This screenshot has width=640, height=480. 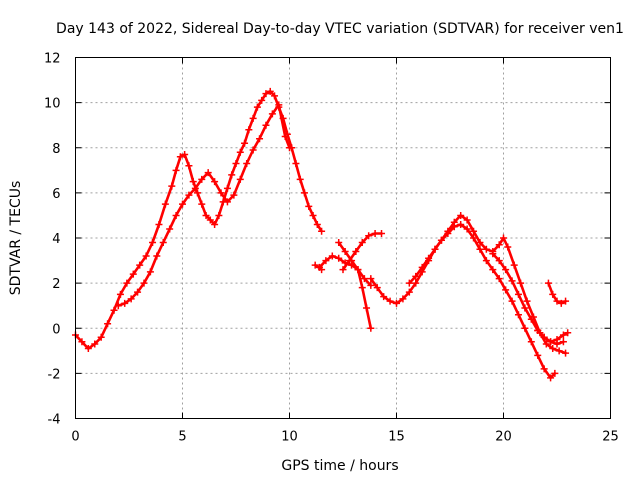 I want to click on x-tick-label: 10, so click(x=289, y=437).